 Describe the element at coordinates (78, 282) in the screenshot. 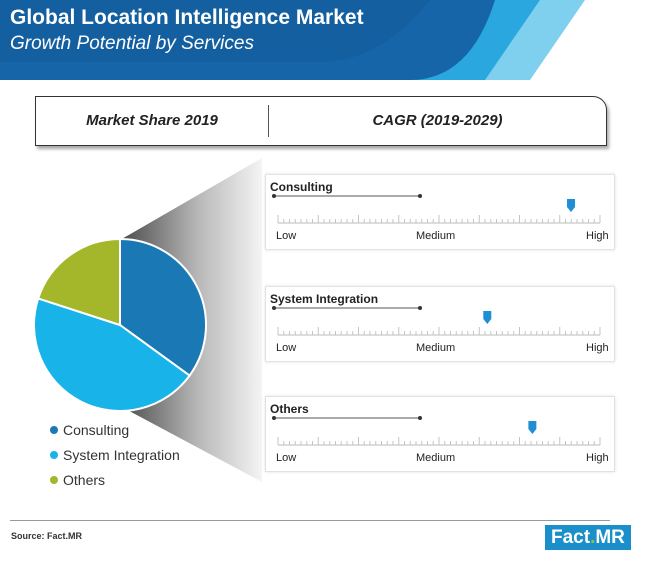

I see `pie-slice-others` at that location.